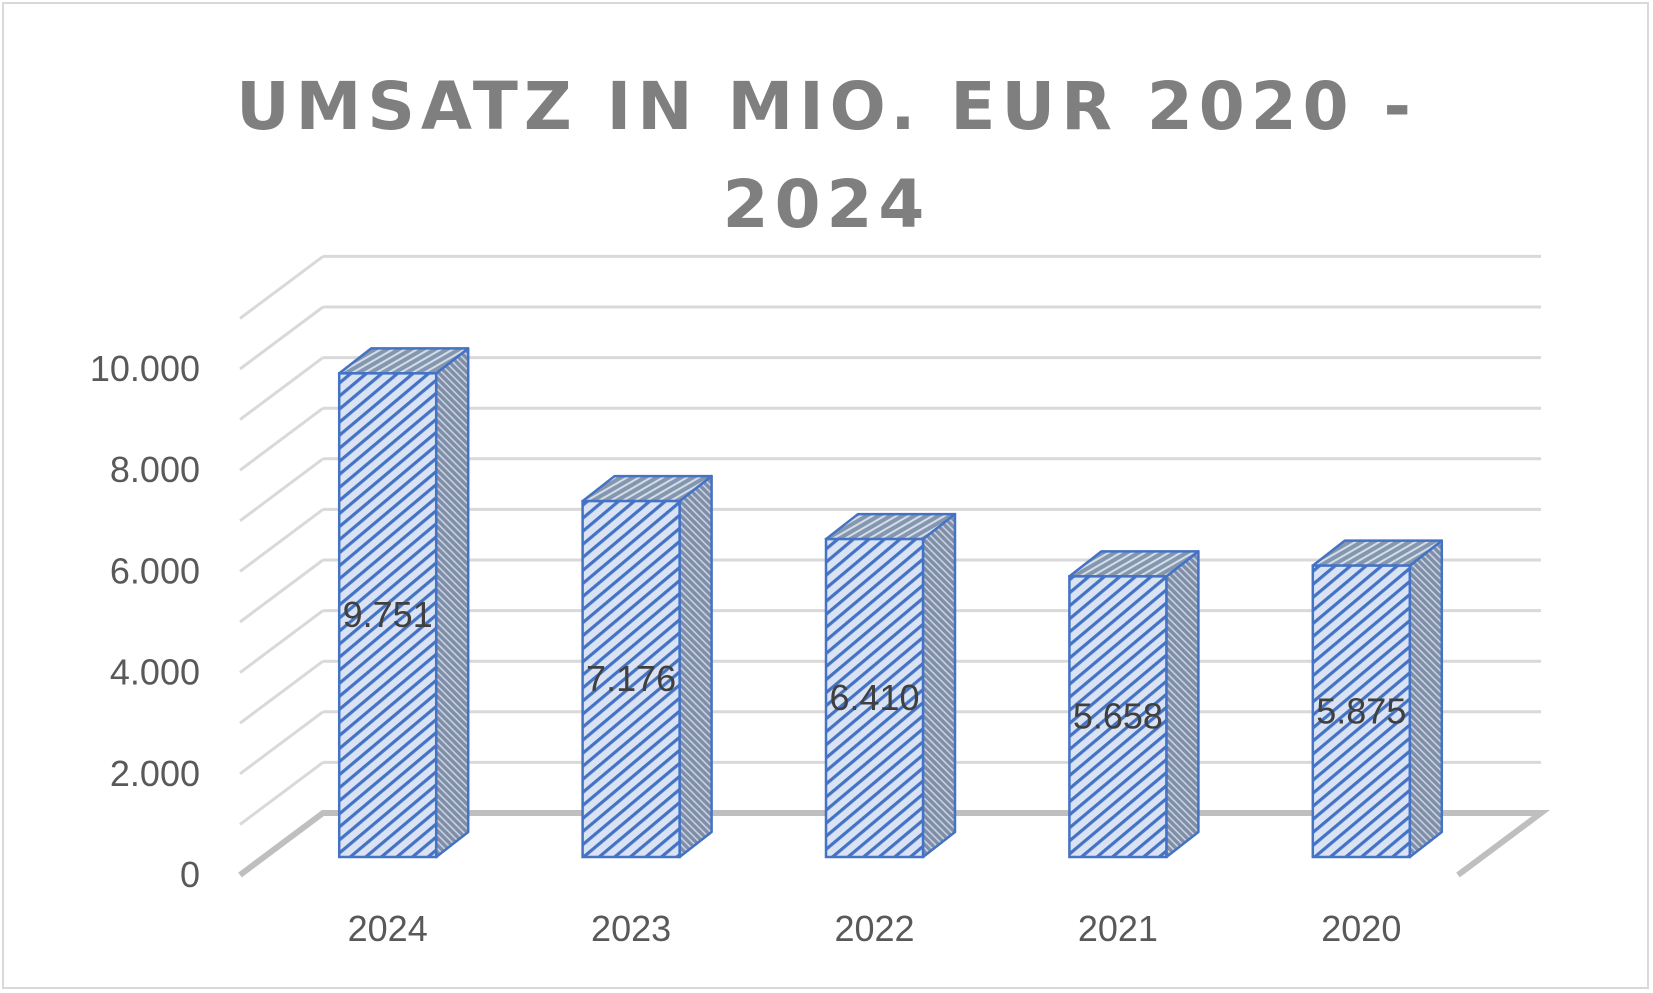 This screenshot has width=1653, height=993. I want to click on x-tick-label: 2022, so click(874, 928).